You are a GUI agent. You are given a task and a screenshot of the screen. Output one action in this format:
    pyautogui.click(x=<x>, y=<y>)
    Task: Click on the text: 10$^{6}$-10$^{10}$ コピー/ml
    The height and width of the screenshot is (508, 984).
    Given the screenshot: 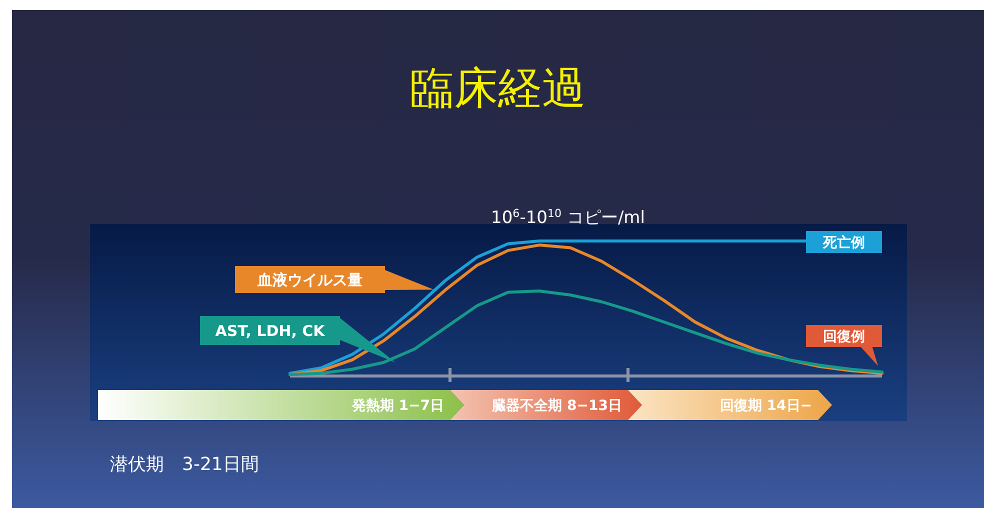 What is the action you would take?
    pyautogui.click(x=568, y=217)
    